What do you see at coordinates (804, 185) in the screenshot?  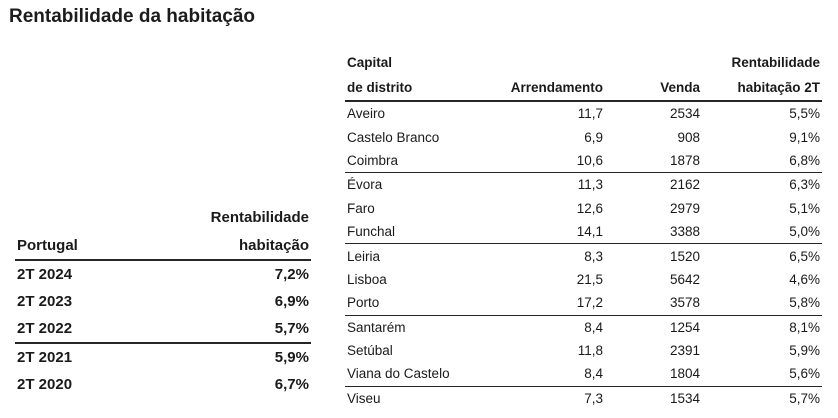 I see `rentabilidade-cell: 6,3%` at bounding box center [804, 185].